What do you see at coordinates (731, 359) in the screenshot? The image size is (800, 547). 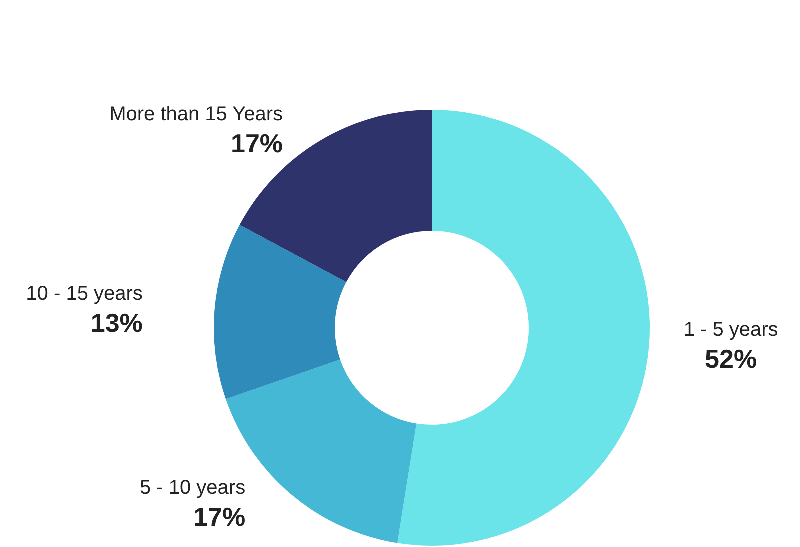 I see `data-label: 52%` at bounding box center [731, 359].